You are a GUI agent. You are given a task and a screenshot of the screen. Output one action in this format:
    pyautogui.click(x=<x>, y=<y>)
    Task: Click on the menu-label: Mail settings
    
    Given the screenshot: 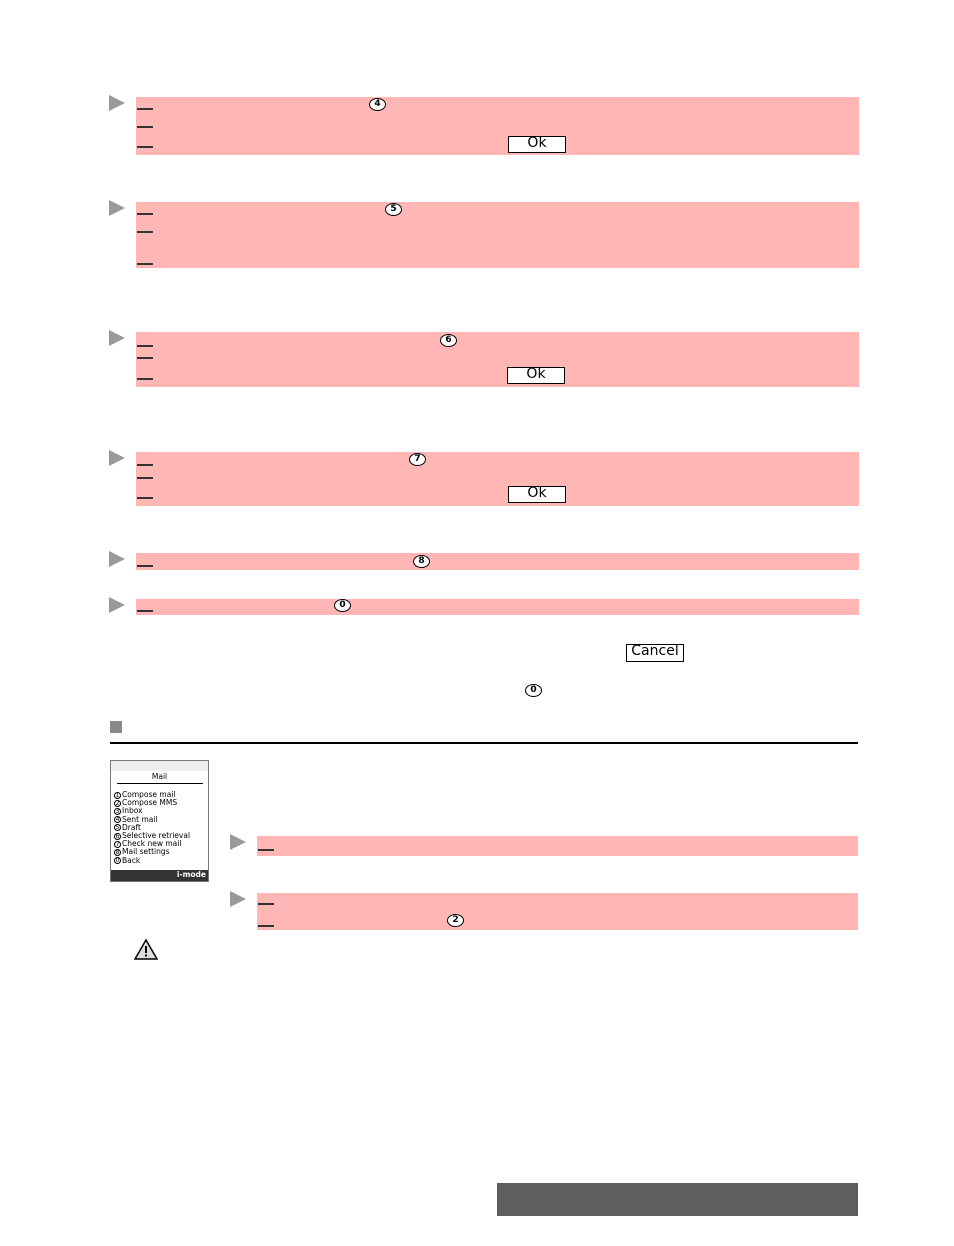 What is the action you would take?
    pyautogui.click(x=146, y=852)
    